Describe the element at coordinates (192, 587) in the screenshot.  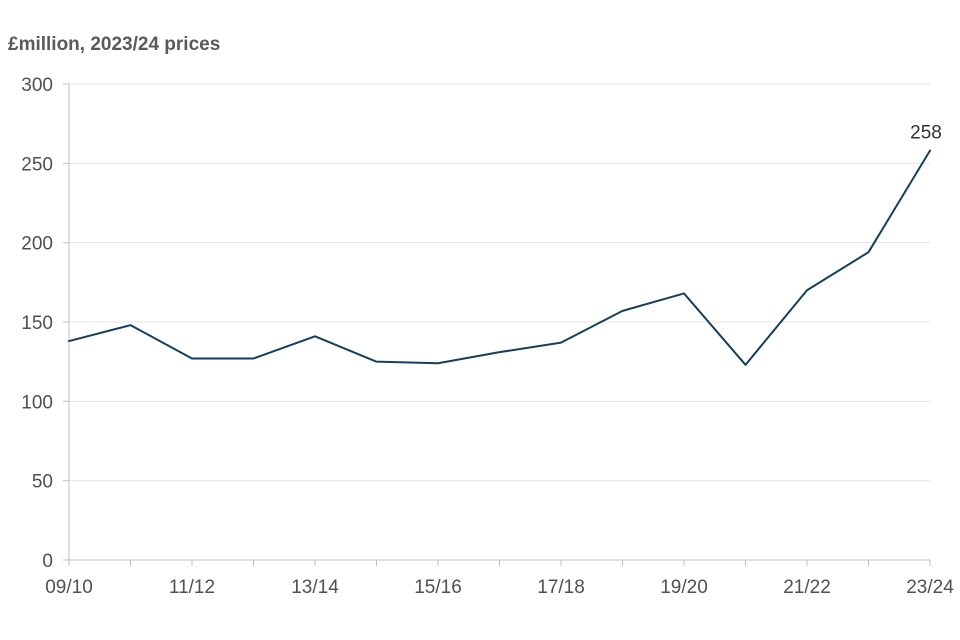
I see `x-tick-label: 11/12` at that location.